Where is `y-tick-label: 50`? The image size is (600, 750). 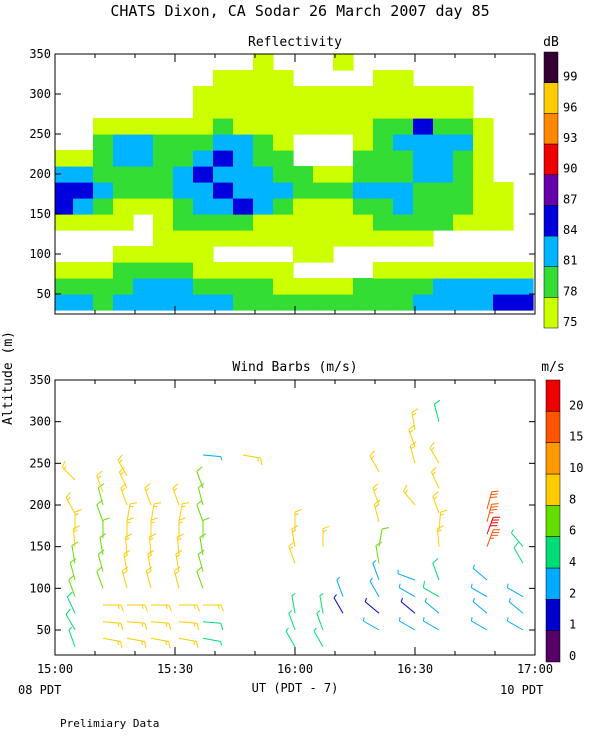
y-tick-label: 50 is located at coordinates (44, 630).